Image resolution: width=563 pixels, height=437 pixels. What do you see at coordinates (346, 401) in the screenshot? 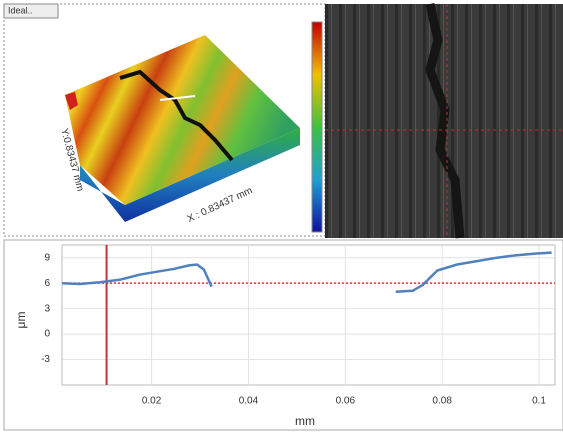
I see `x-tick-label: 0.06` at bounding box center [346, 401].